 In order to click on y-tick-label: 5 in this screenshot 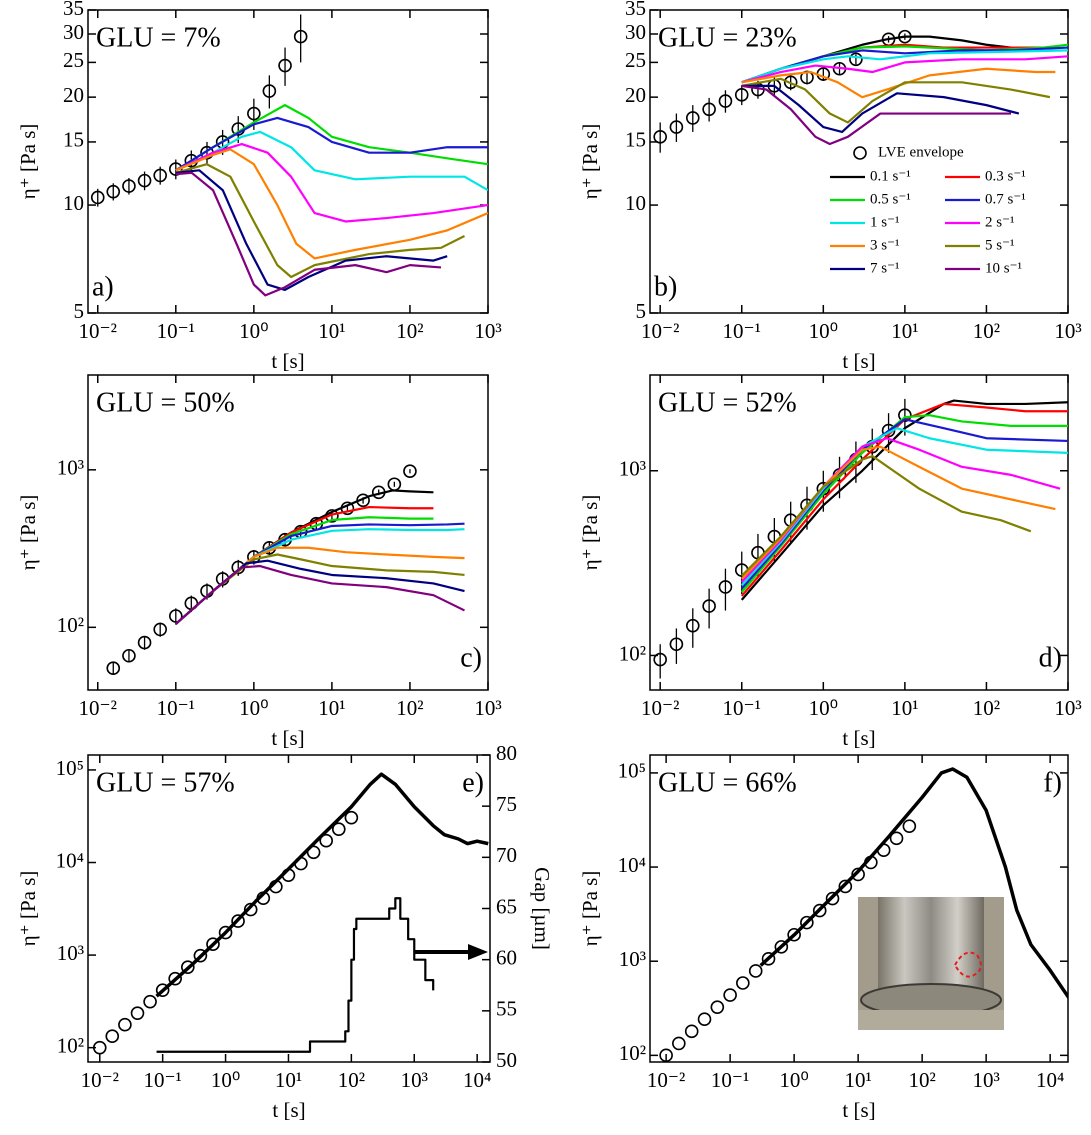, I will do `click(641, 311)`.